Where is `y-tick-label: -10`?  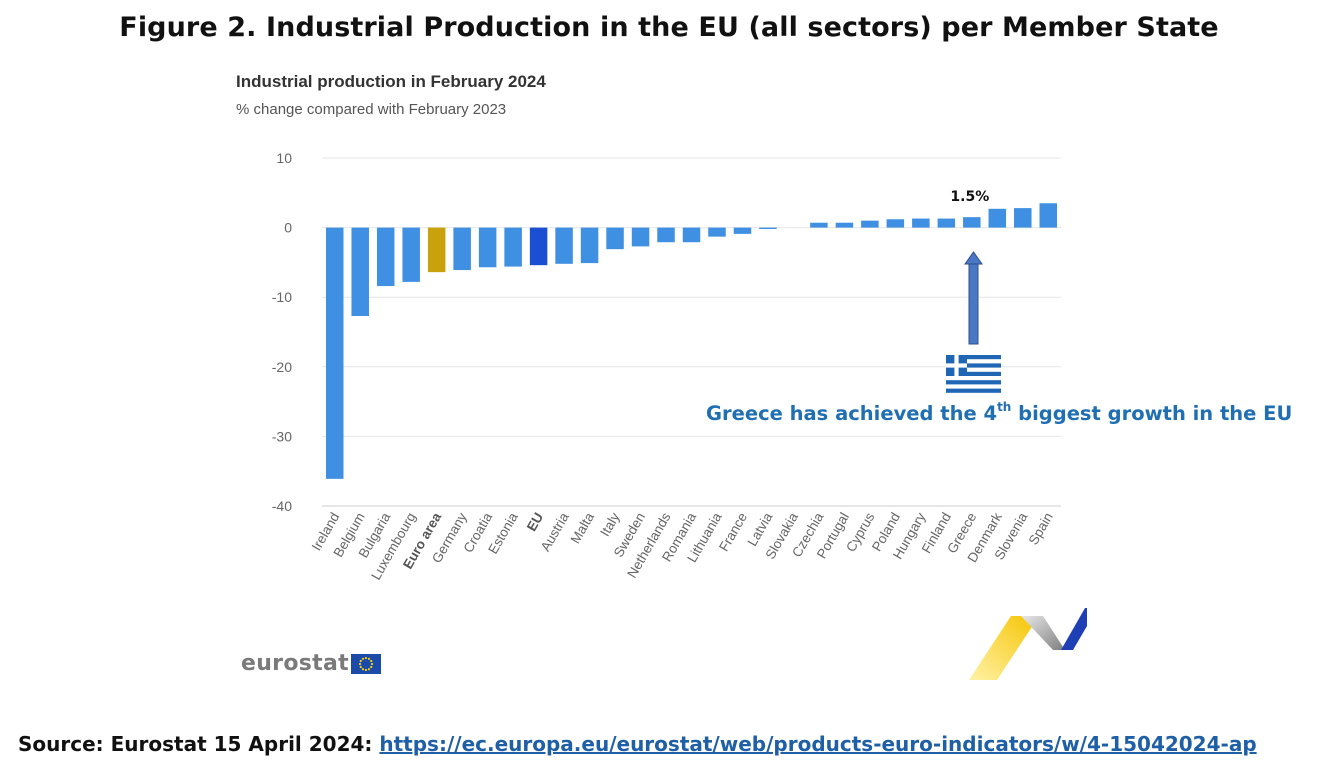 y-tick-label: -10 is located at coordinates (282, 297).